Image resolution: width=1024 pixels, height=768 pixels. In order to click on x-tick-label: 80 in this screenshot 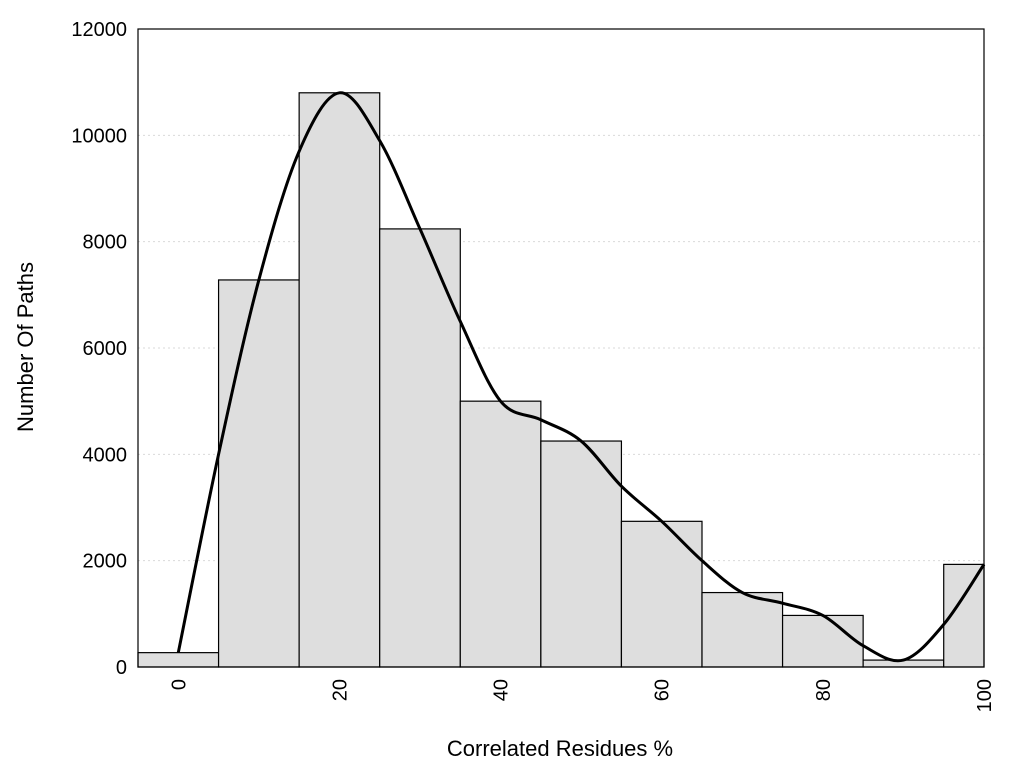, I will do `click(824, 690)`.